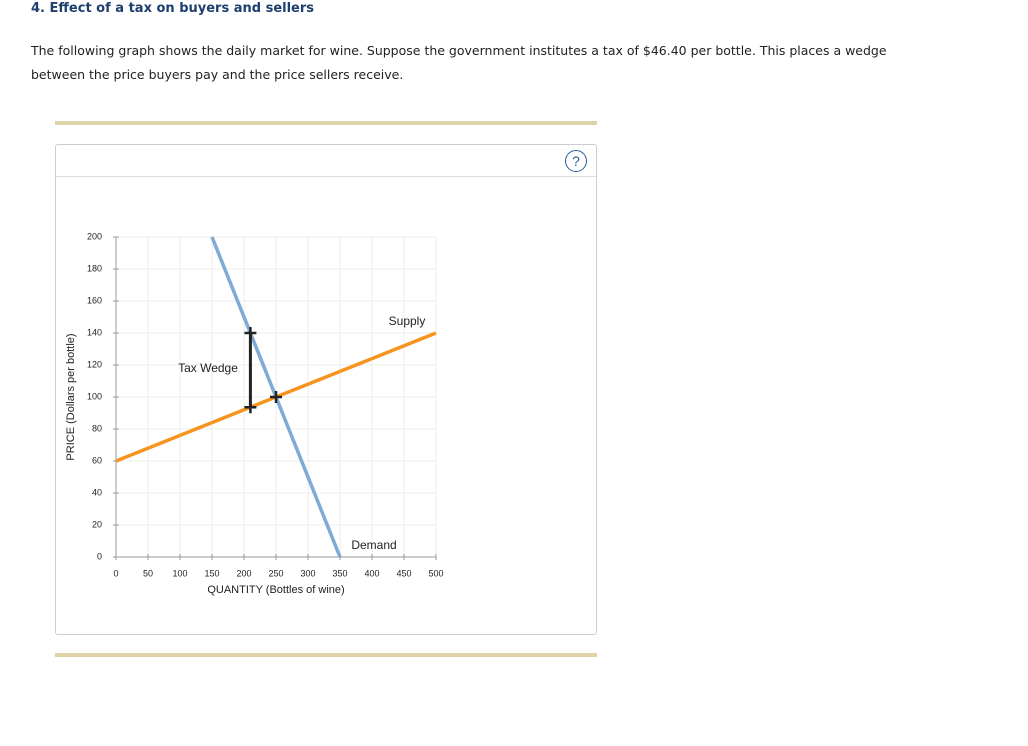 The width and height of the screenshot is (1028, 746). Describe the element at coordinates (576, 161) in the screenshot. I see `help-button: ?` at that location.